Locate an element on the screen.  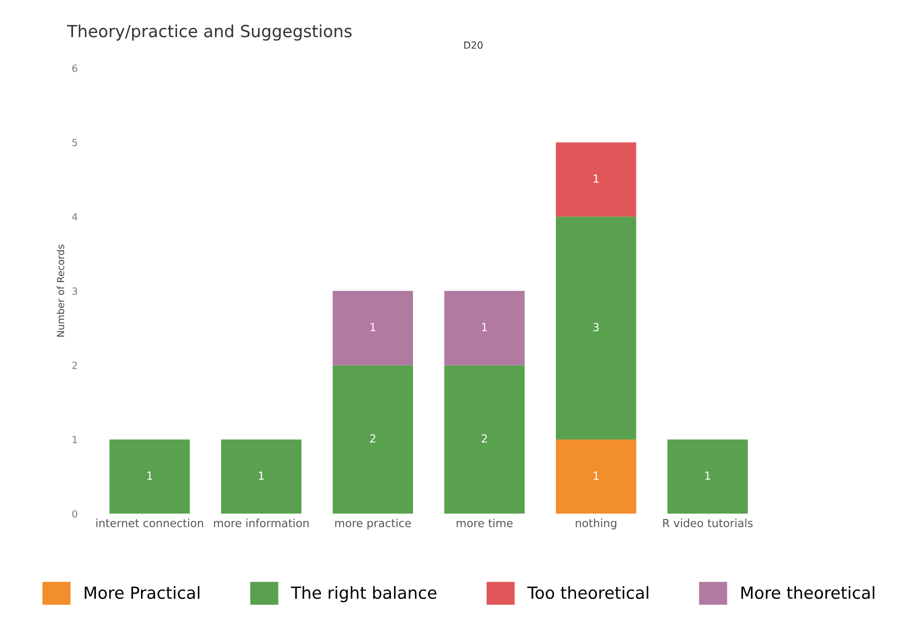
data-label: 3 is located at coordinates (596, 327).